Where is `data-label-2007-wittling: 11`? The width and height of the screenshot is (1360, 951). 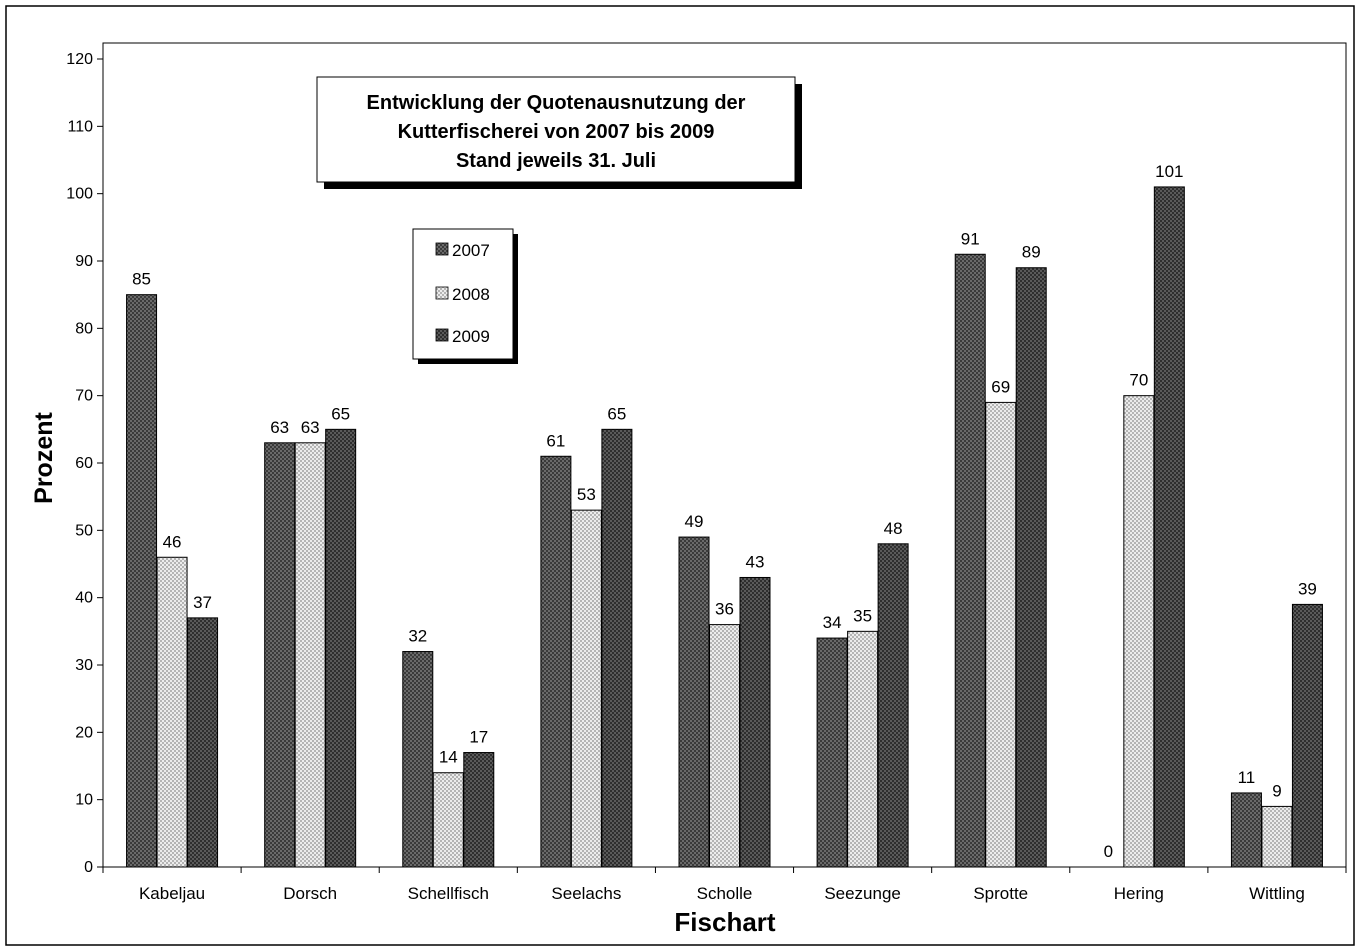 data-label-2007-wittling: 11 is located at coordinates (1247, 777).